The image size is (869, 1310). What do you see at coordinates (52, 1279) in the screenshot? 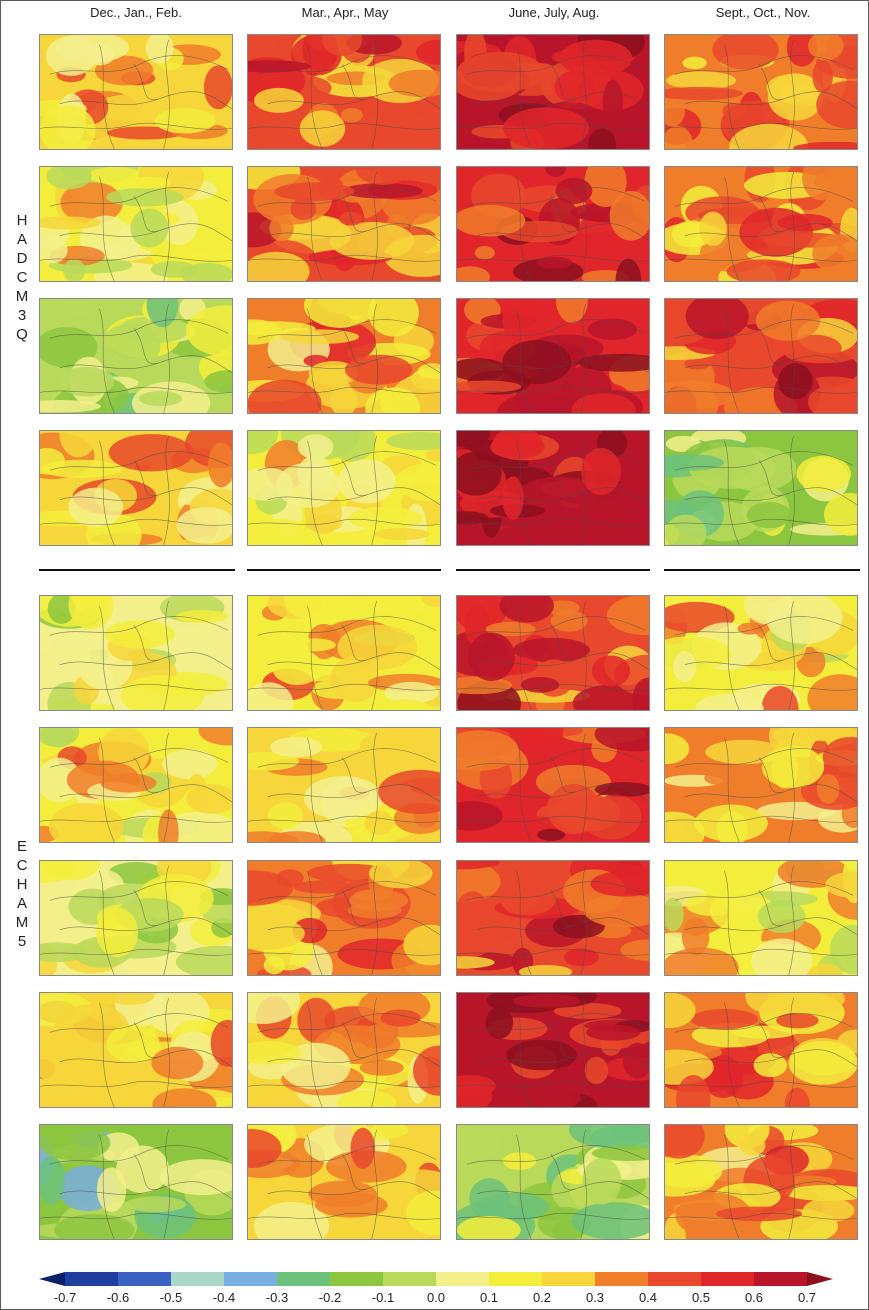
I see `colorbar-min-extension` at bounding box center [52, 1279].